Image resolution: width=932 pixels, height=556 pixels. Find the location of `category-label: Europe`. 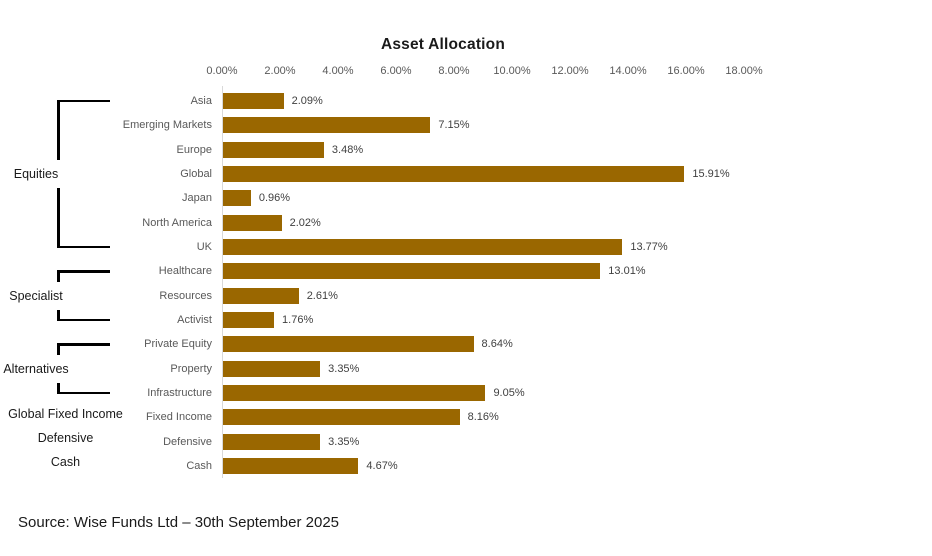

category-label: Europe is located at coordinates (194, 149).